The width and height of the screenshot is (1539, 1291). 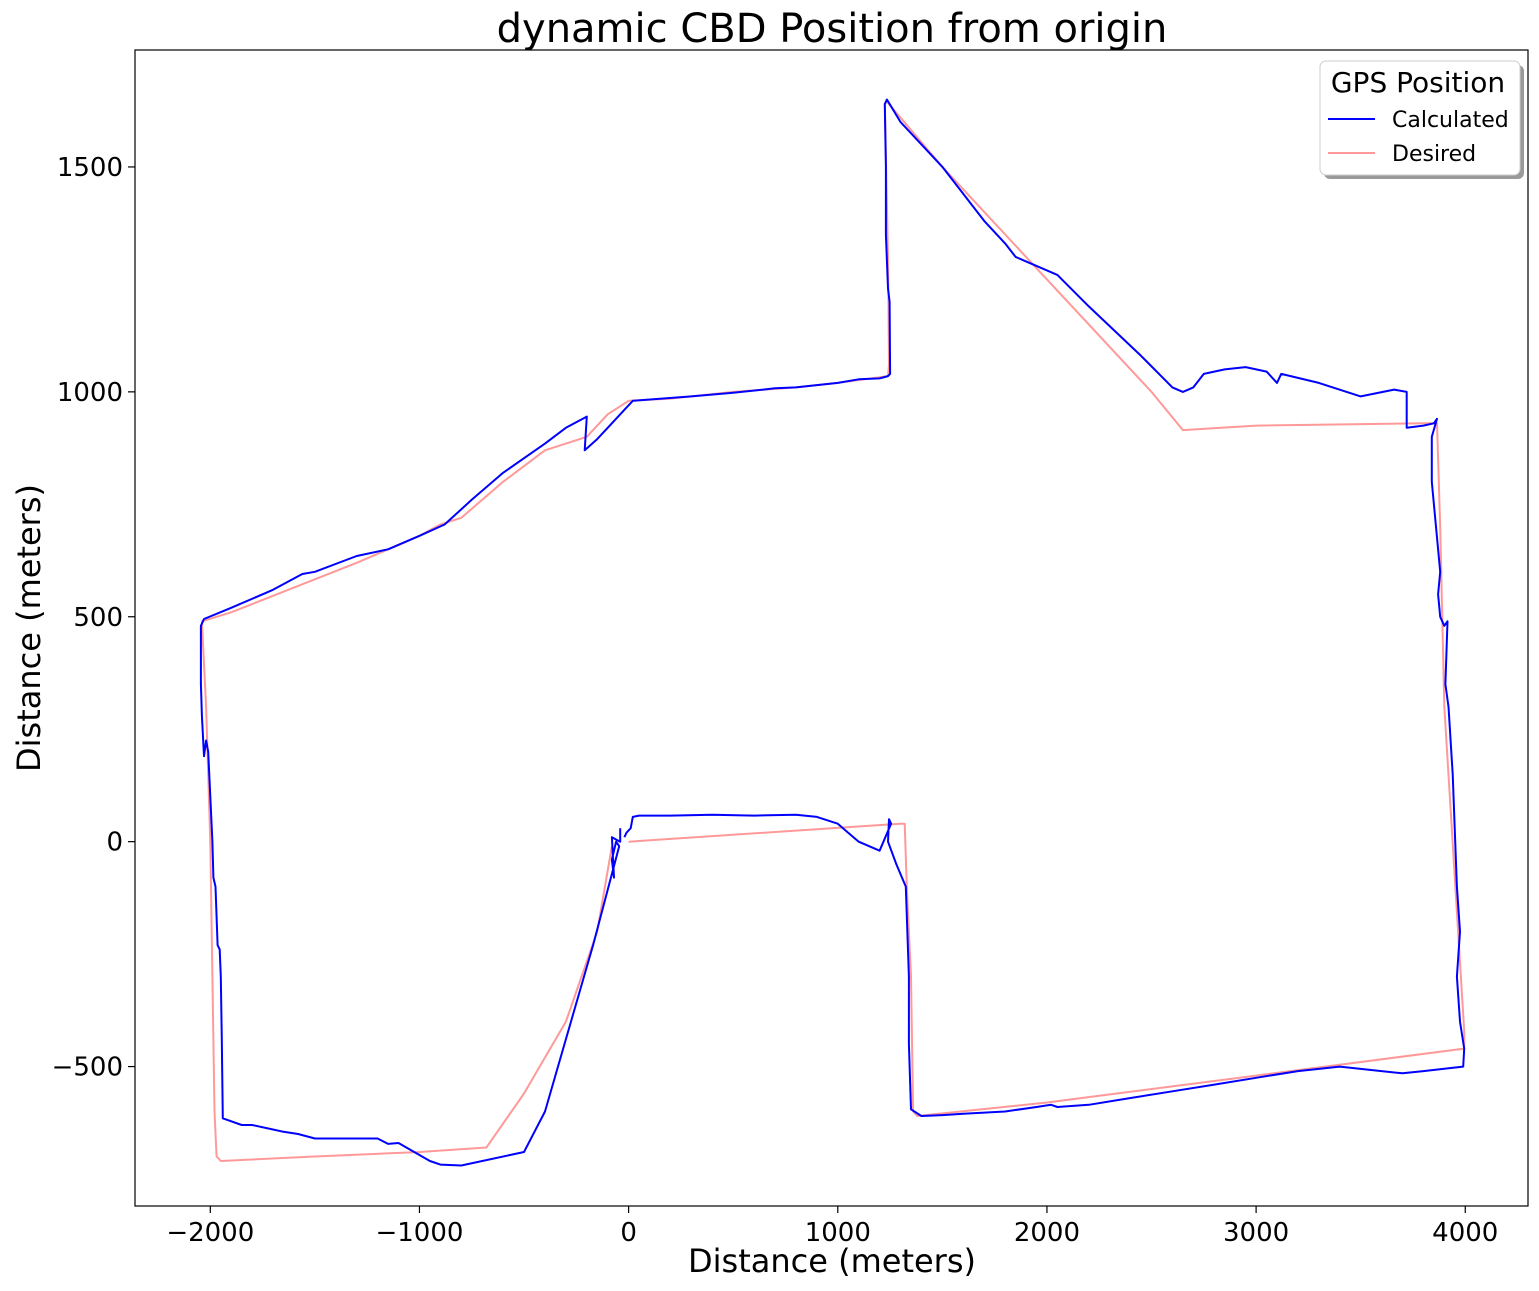 What do you see at coordinates (98, 618) in the screenshot?
I see `y-tick-label: 500` at bounding box center [98, 618].